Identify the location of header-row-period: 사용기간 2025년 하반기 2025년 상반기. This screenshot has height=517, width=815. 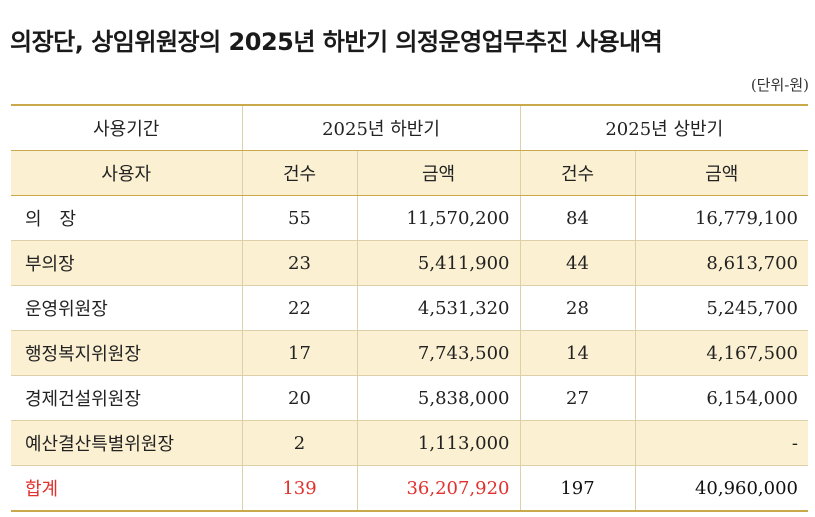
(409, 128).